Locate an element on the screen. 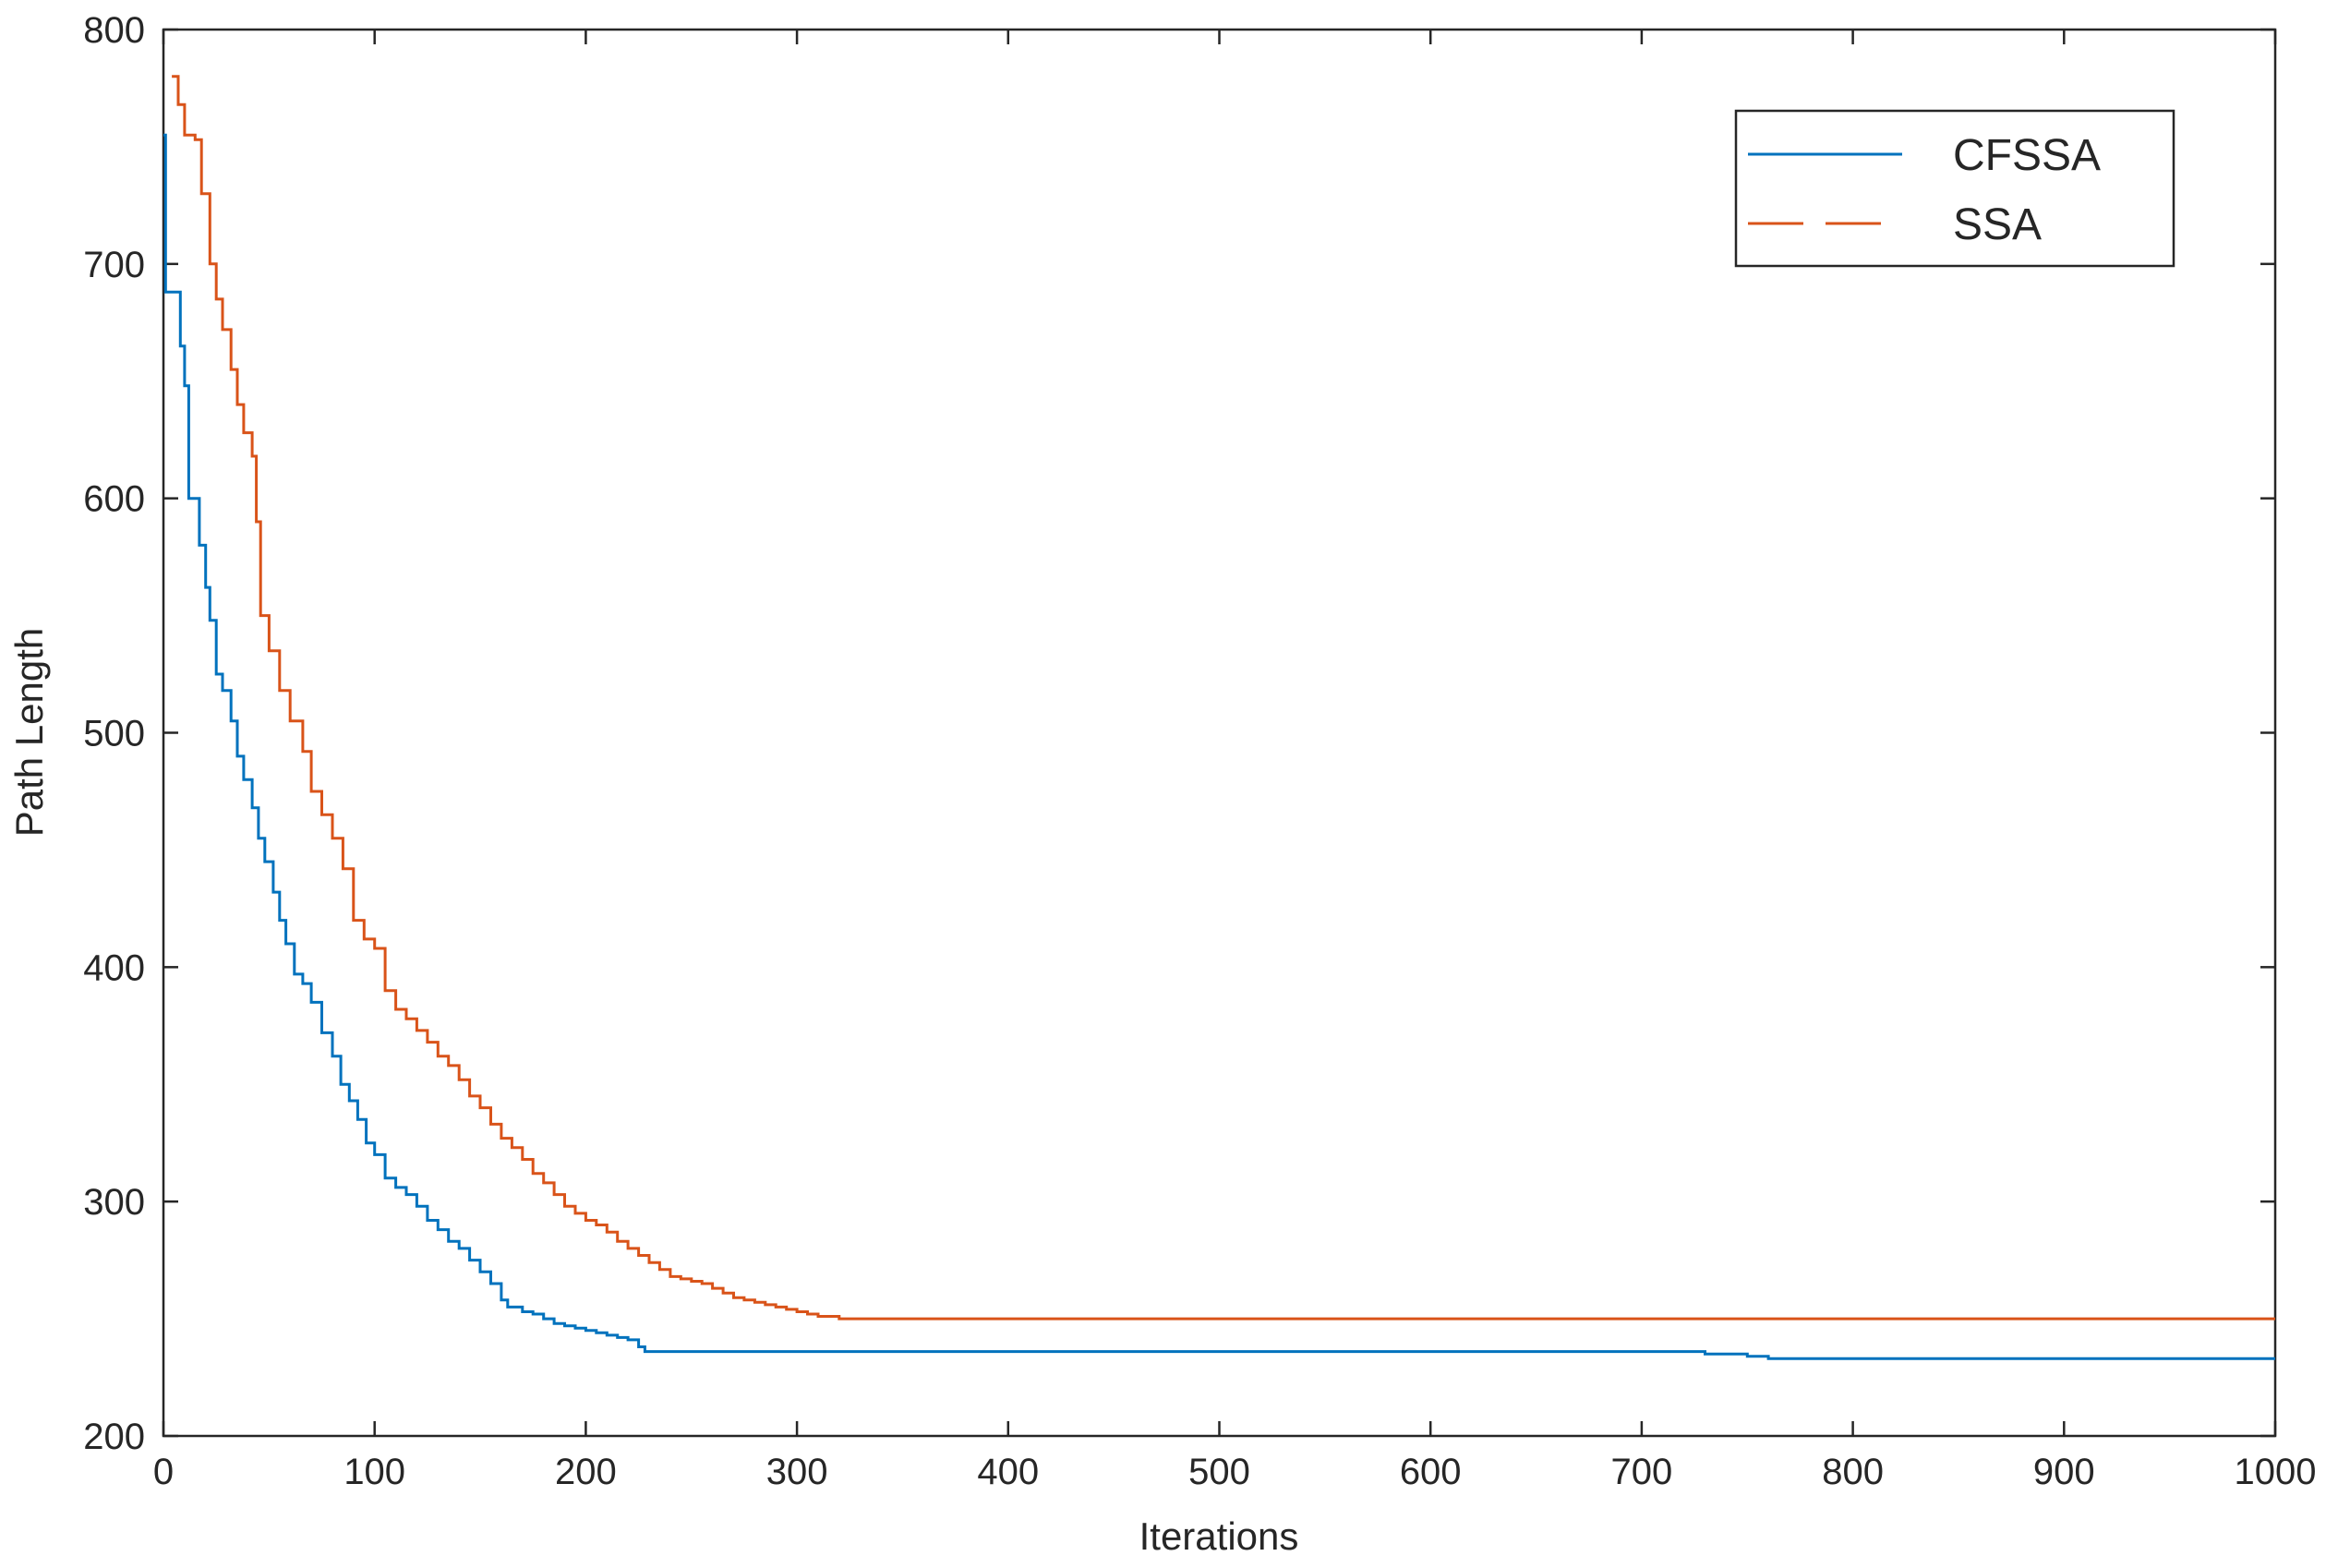  x-tick-label: 200 is located at coordinates (586, 1472).